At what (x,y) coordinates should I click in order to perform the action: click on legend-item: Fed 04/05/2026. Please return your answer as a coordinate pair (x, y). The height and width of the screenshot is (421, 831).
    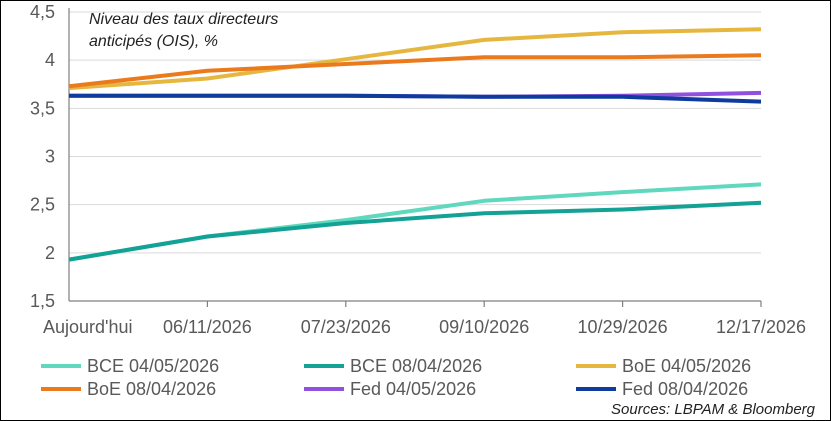
    Looking at the image, I should click on (390, 389).